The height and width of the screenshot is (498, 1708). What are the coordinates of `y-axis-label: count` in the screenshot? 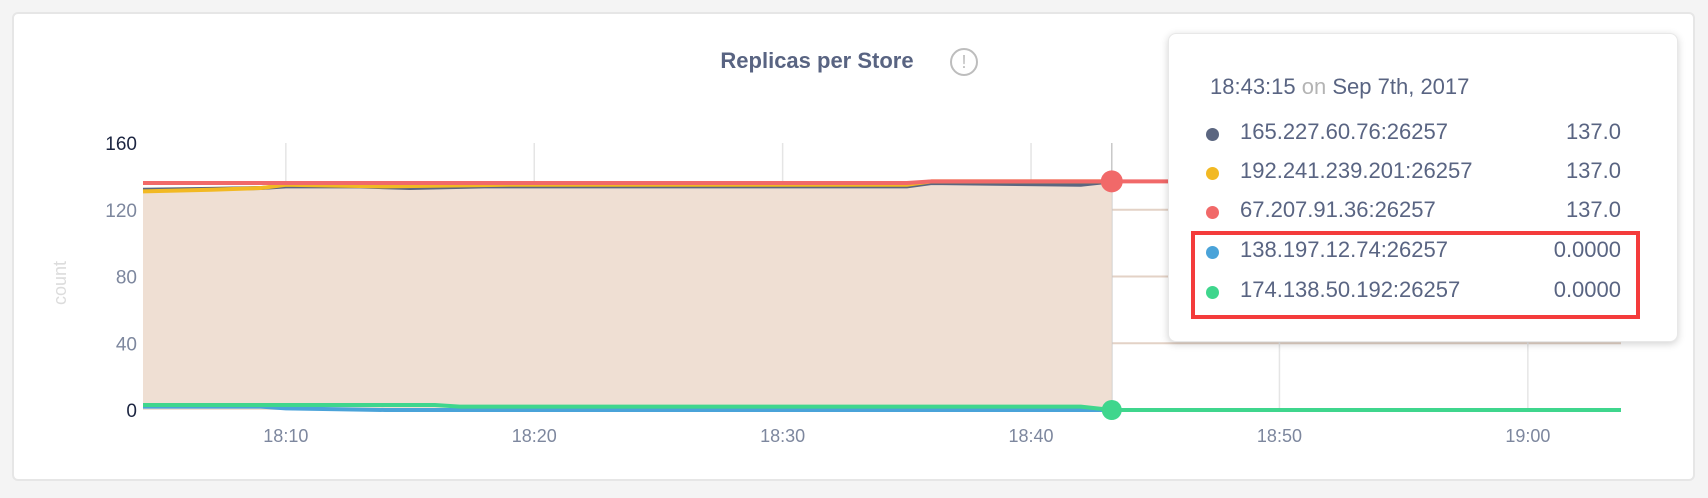 It's located at (60, 283).